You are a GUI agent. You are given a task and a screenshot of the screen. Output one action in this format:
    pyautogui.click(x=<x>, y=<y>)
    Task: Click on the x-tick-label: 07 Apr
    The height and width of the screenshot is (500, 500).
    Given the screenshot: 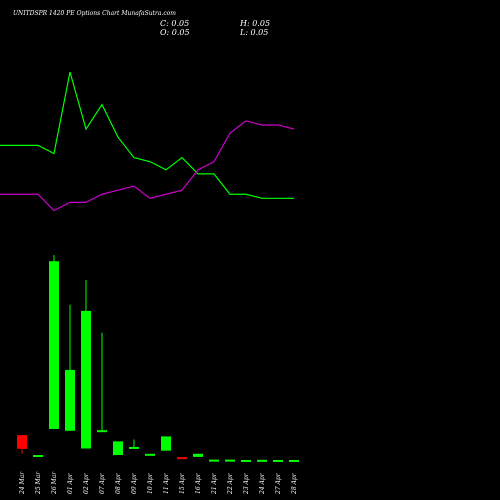 What is the action you would take?
    pyautogui.click(x=102, y=483)
    